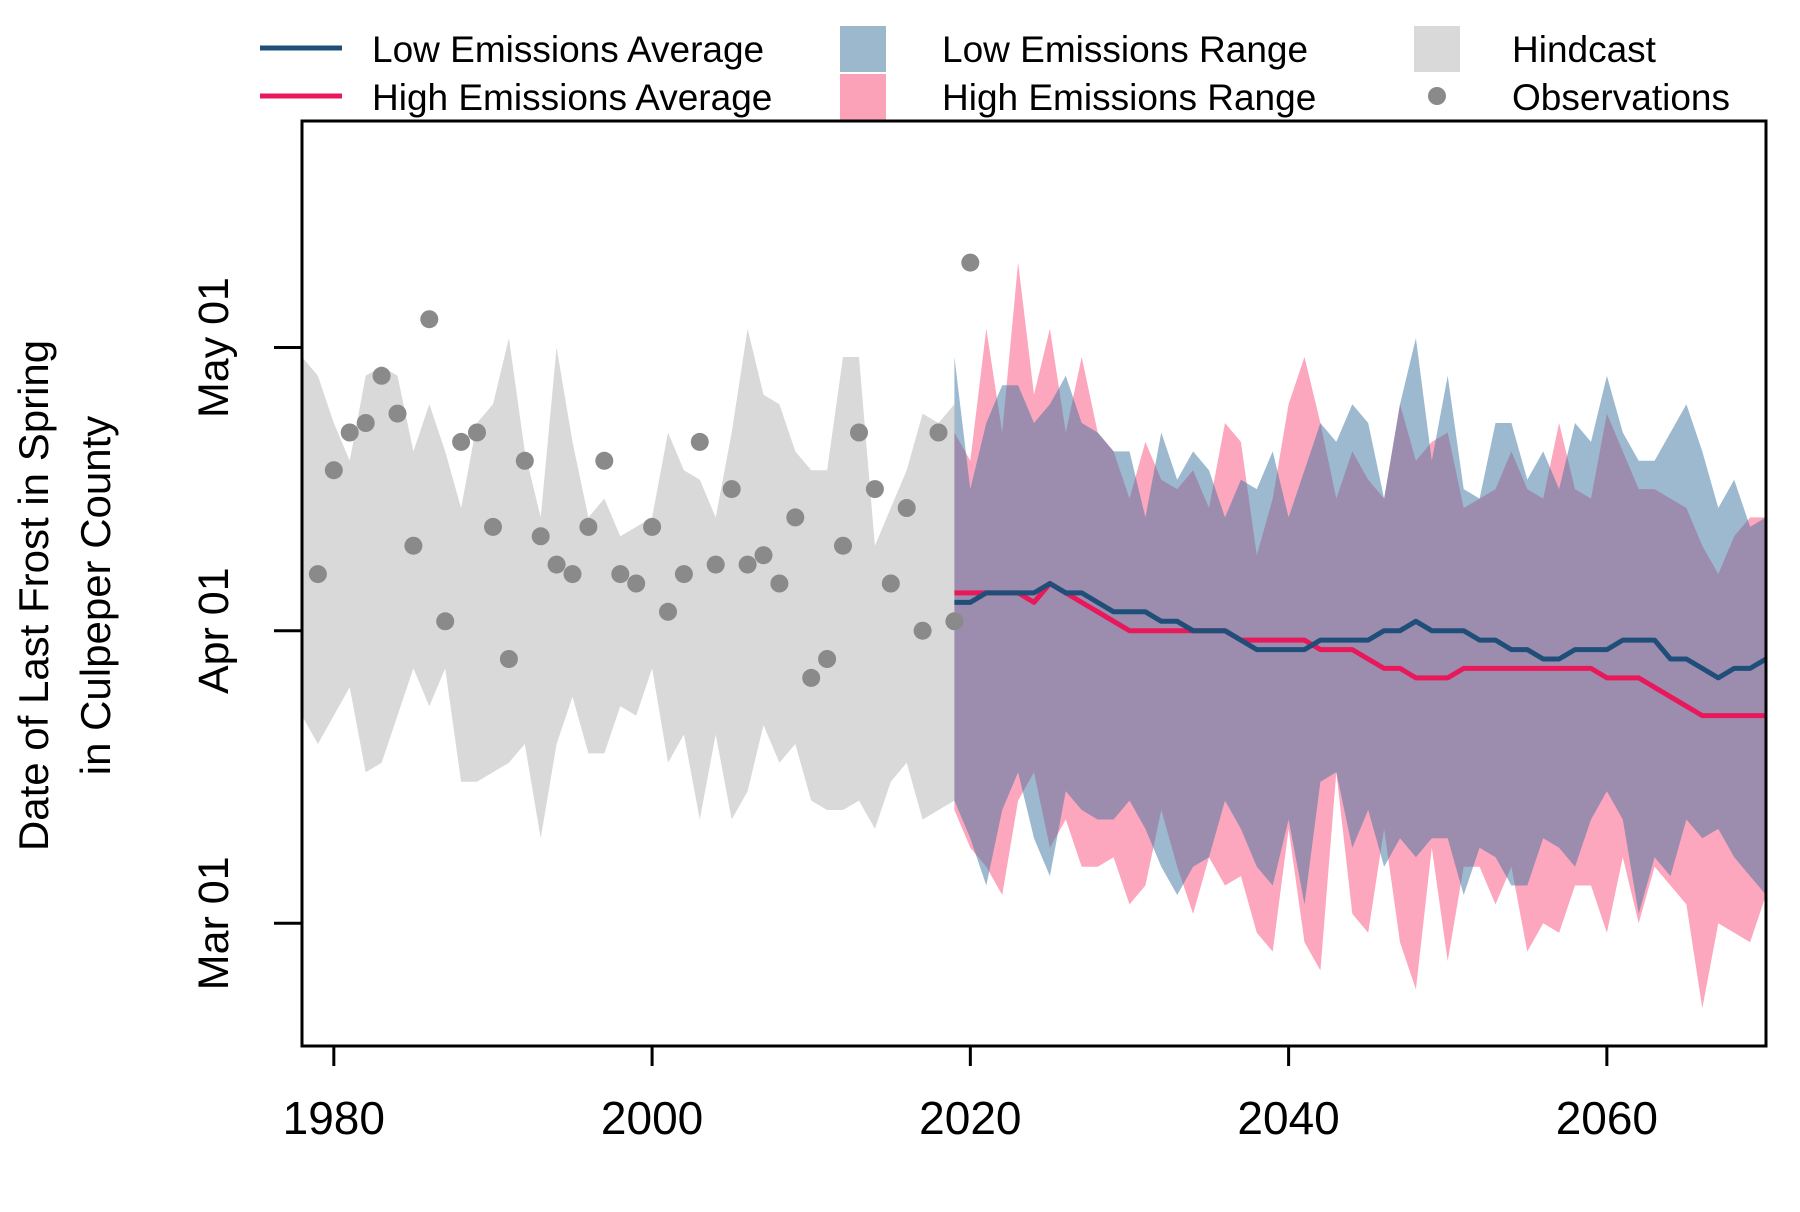 This screenshot has height=1212, width=1800. Describe the element at coordinates (1437, 96) in the screenshot. I see `legend-swatch-dot` at that location.